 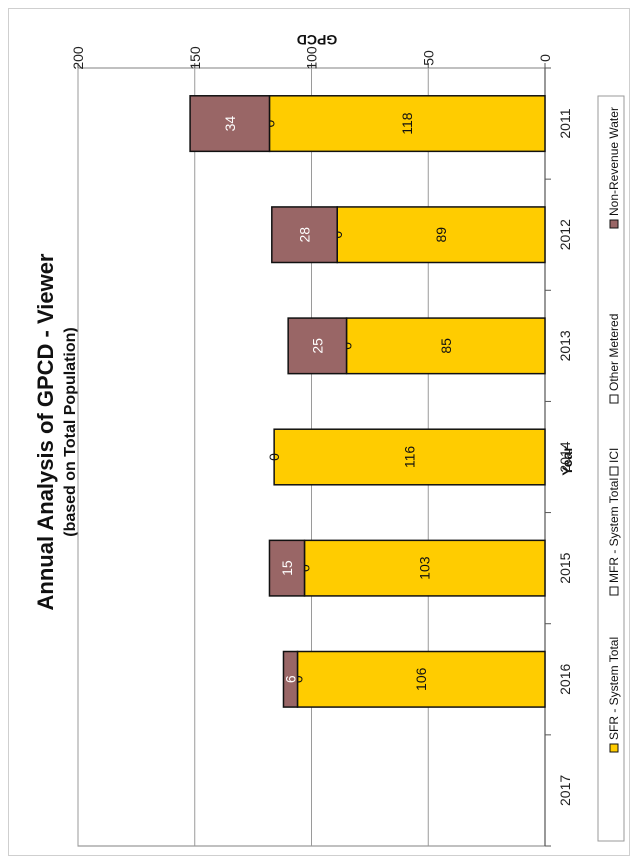 What do you see at coordinates (428, 58) in the screenshot?
I see `y-tick-label: 50` at bounding box center [428, 58].